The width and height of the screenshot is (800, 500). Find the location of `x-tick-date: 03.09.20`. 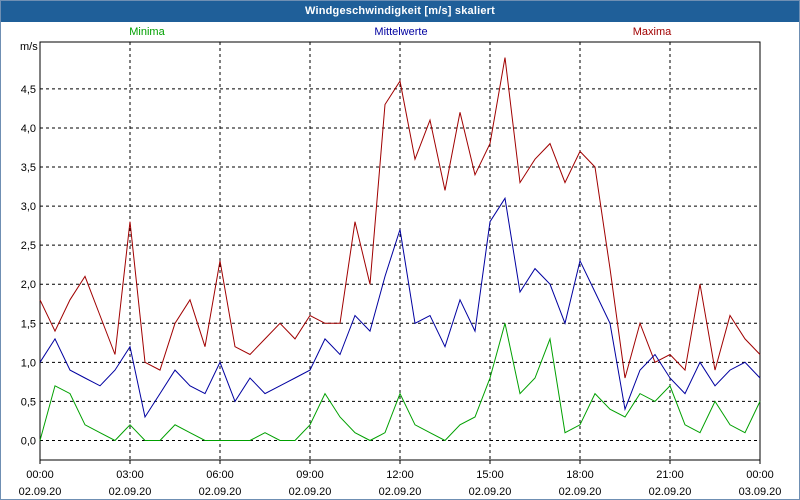

x-tick-date: 03.09.20 is located at coordinates (760, 492).